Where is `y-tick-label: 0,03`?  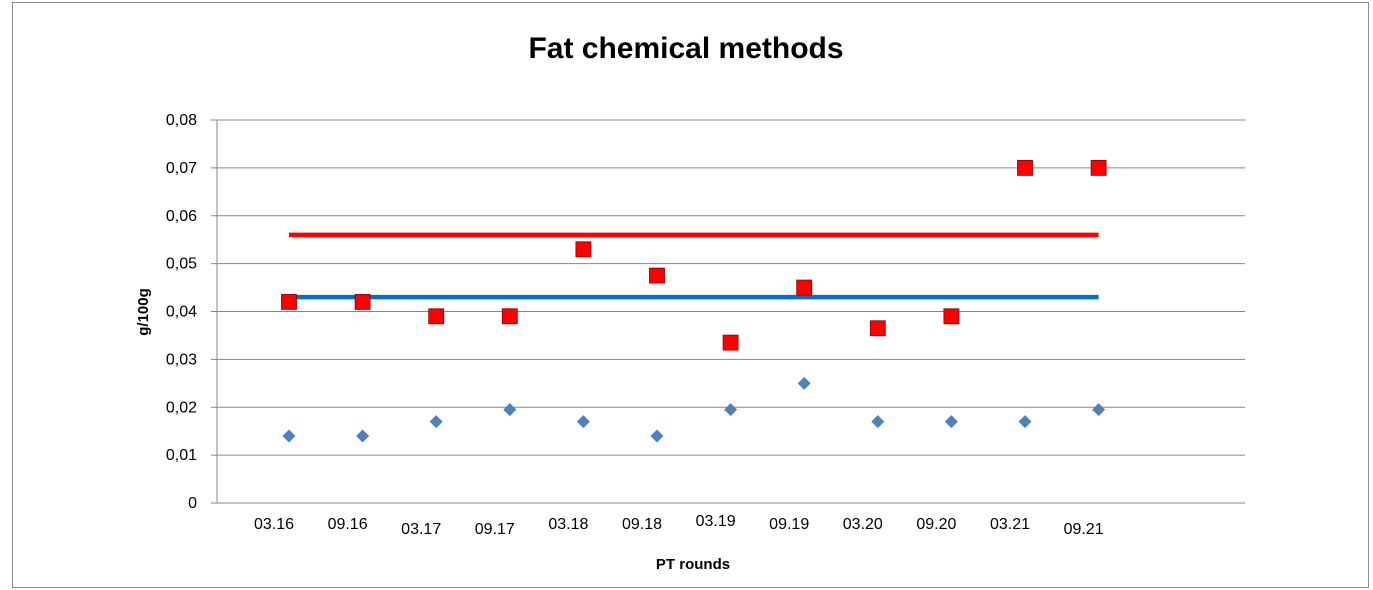 y-tick-label: 0,03 is located at coordinates (181, 359).